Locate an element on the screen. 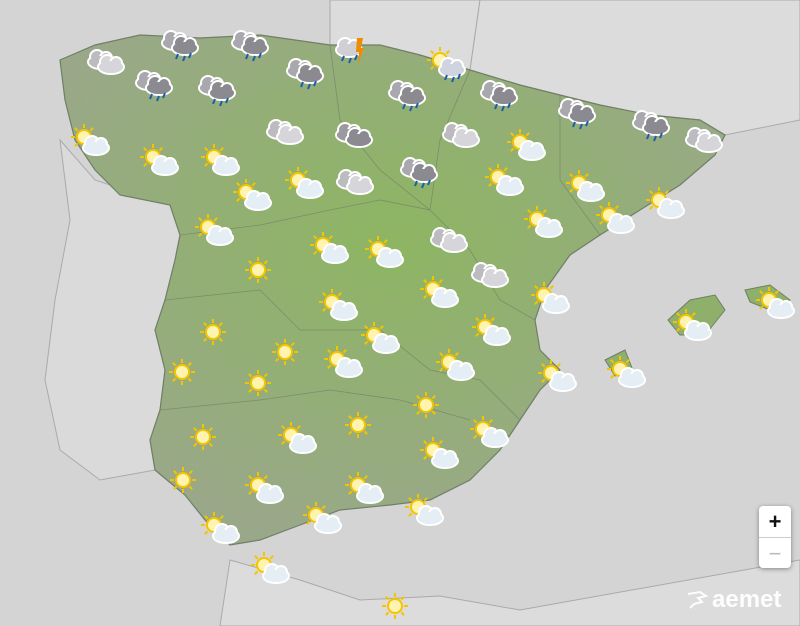 The height and width of the screenshot is (626, 800). cloud-dark-icon is located at coordinates (354, 135).